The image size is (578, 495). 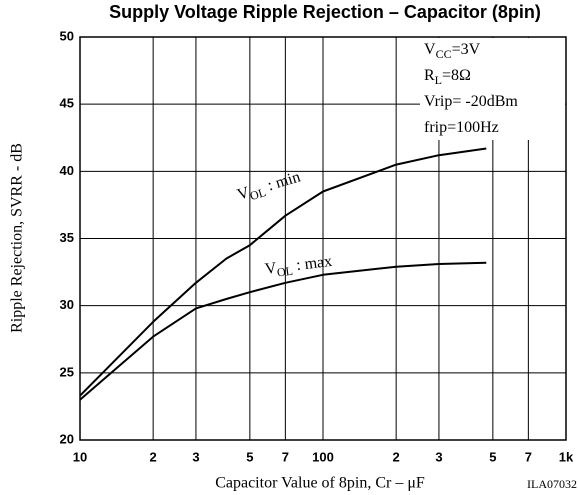 I want to click on annotation-part: L, so click(x=438, y=80).